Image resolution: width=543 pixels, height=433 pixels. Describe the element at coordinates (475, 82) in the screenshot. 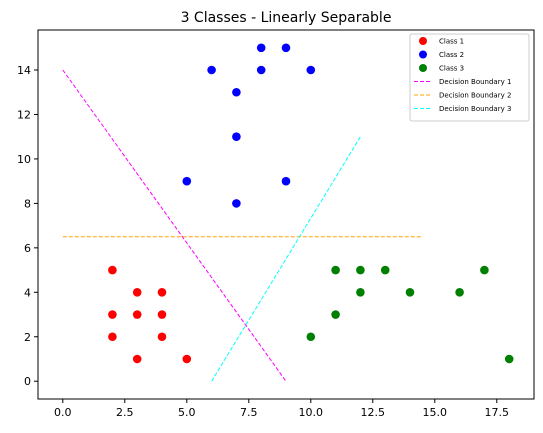

I see `legend-label-4: Decision Boundary 1` at that location.